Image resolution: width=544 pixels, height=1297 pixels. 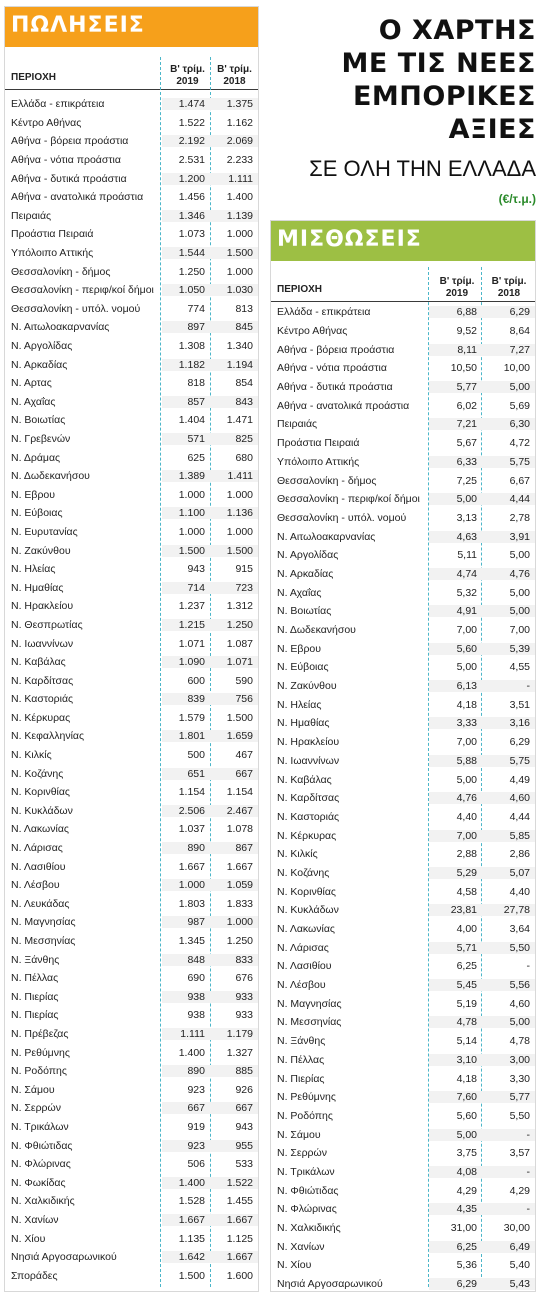 What do you see at coordinates (186, 1257) in the screenshot?
I see `q2-2019-value: 1.642` at bounding box center [186, 1257].